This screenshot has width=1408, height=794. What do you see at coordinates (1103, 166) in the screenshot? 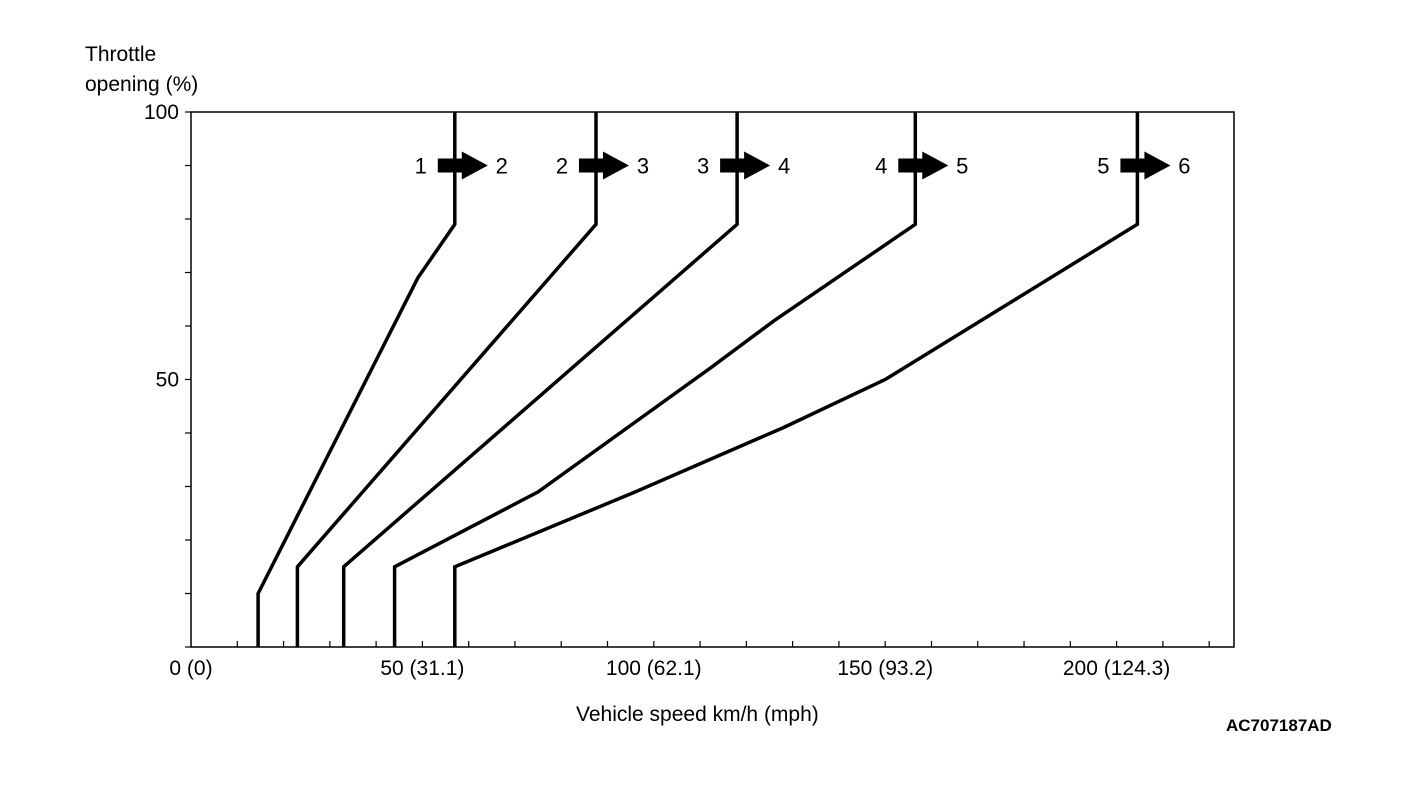
I see `shift-from-label: 5` at bounding box center [1103, 166].